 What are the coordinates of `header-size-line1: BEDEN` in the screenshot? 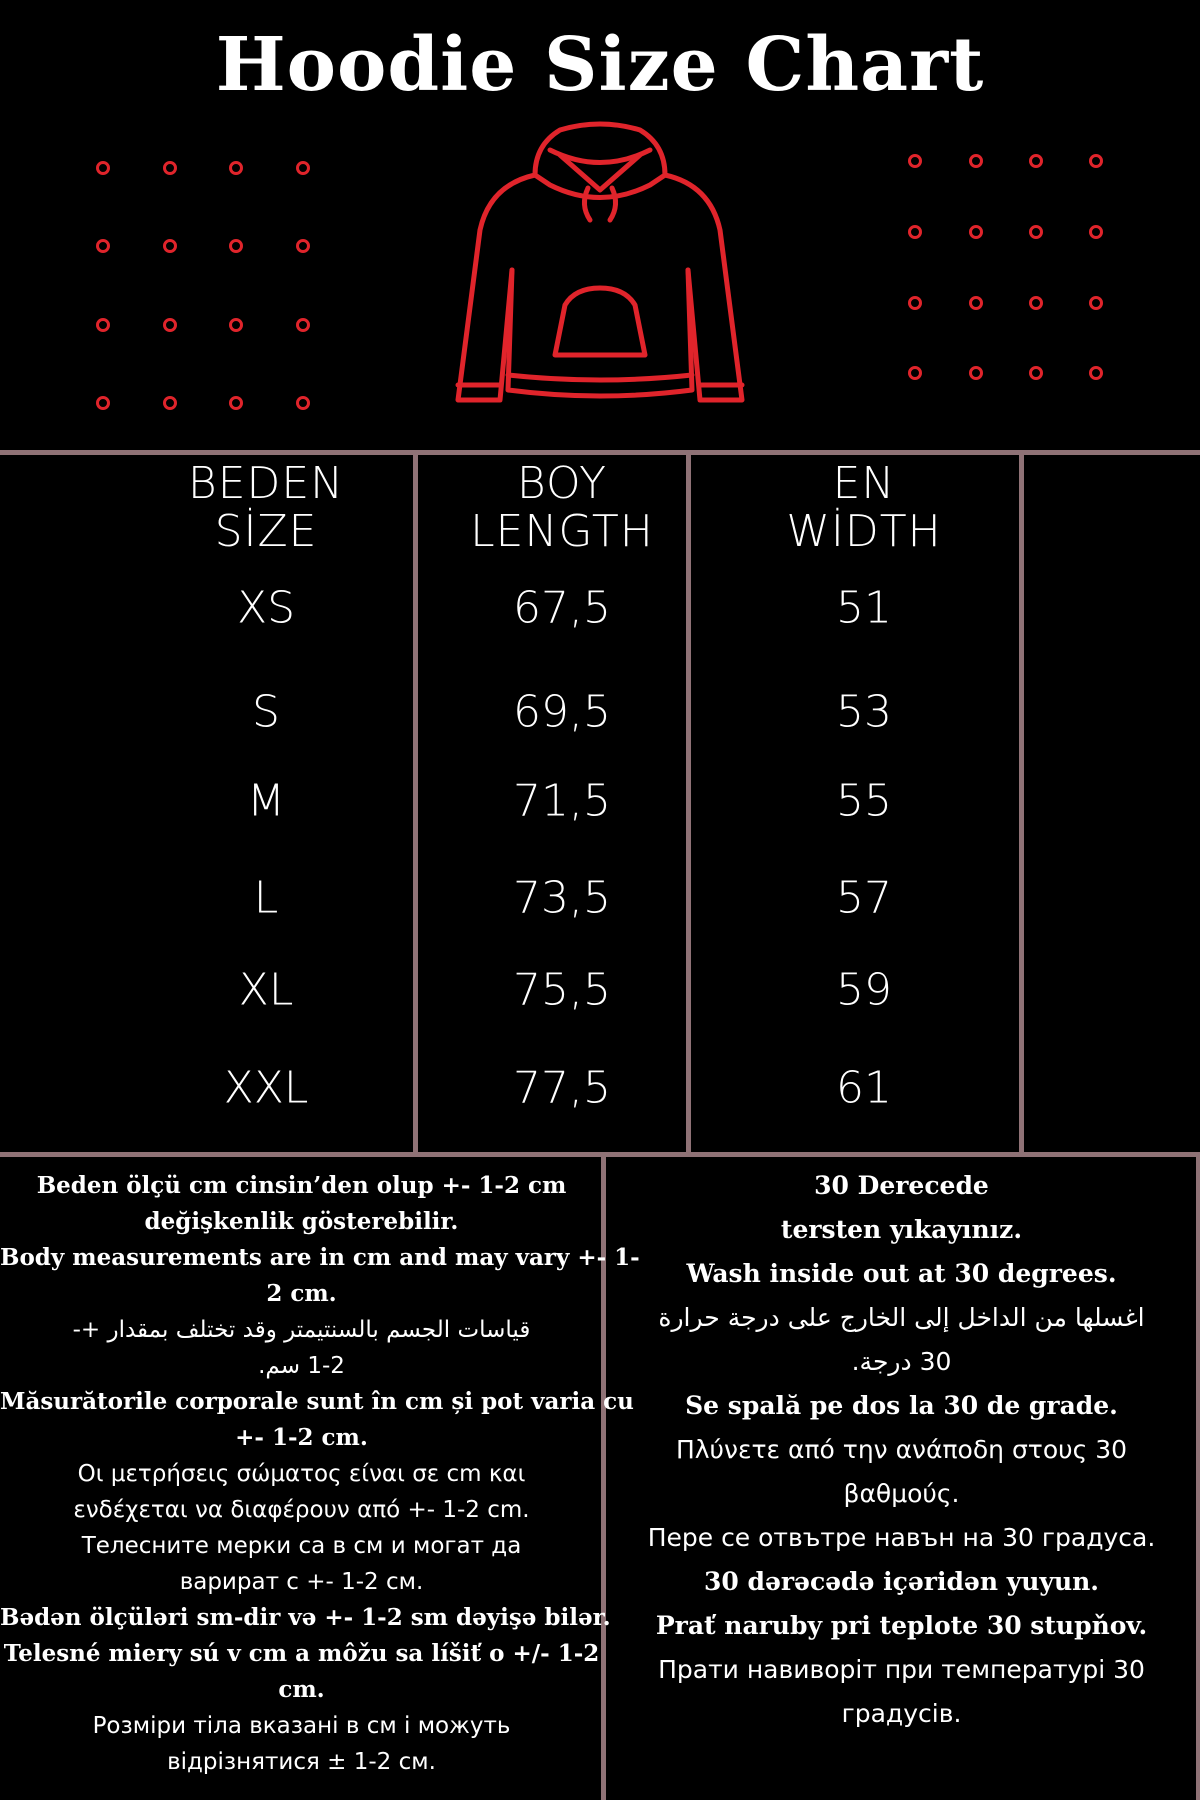 It's located at (266, 483).